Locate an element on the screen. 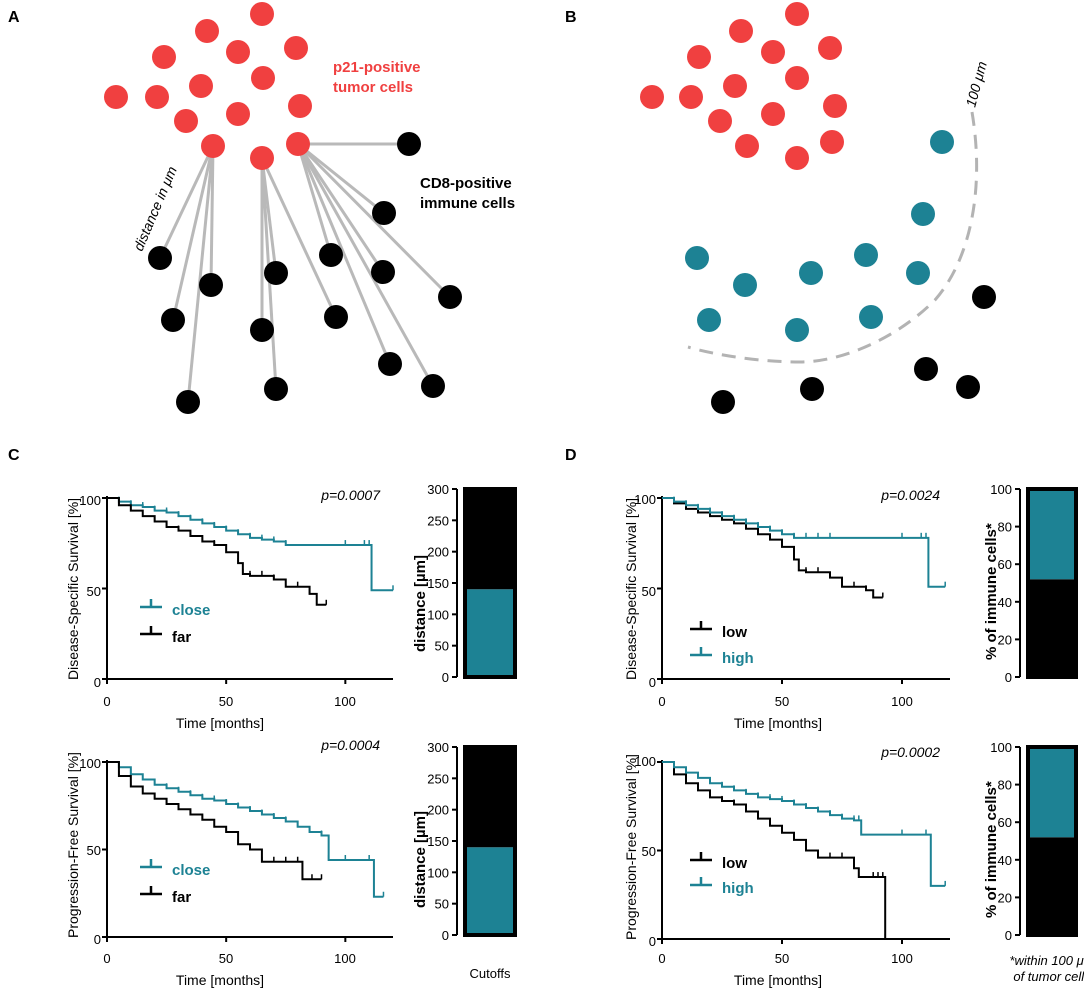 This screenshot has width=1084, height=992. immune-cells is located at coordinates (305, 273).